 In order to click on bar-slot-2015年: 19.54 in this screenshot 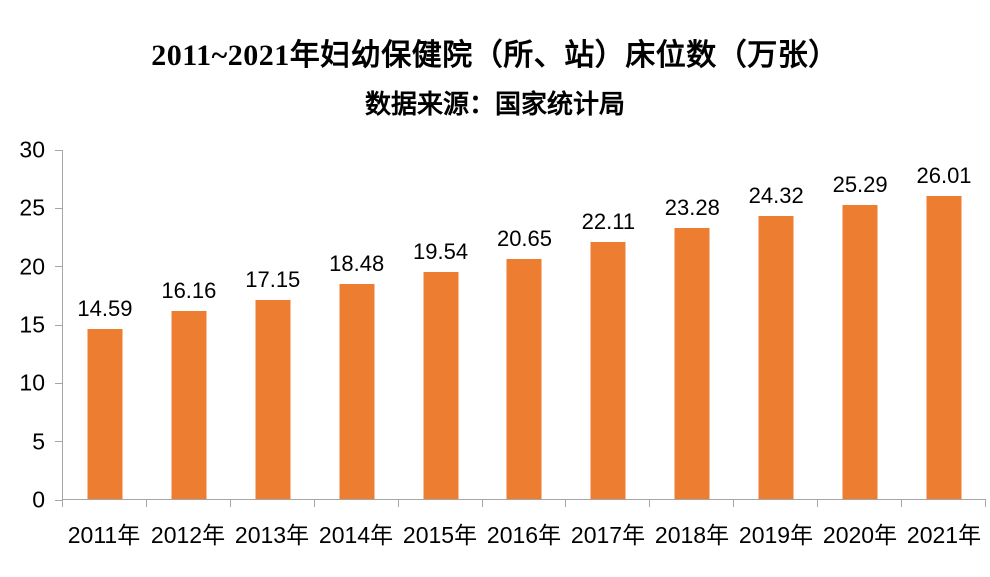, I will do `click(441, 324)`.